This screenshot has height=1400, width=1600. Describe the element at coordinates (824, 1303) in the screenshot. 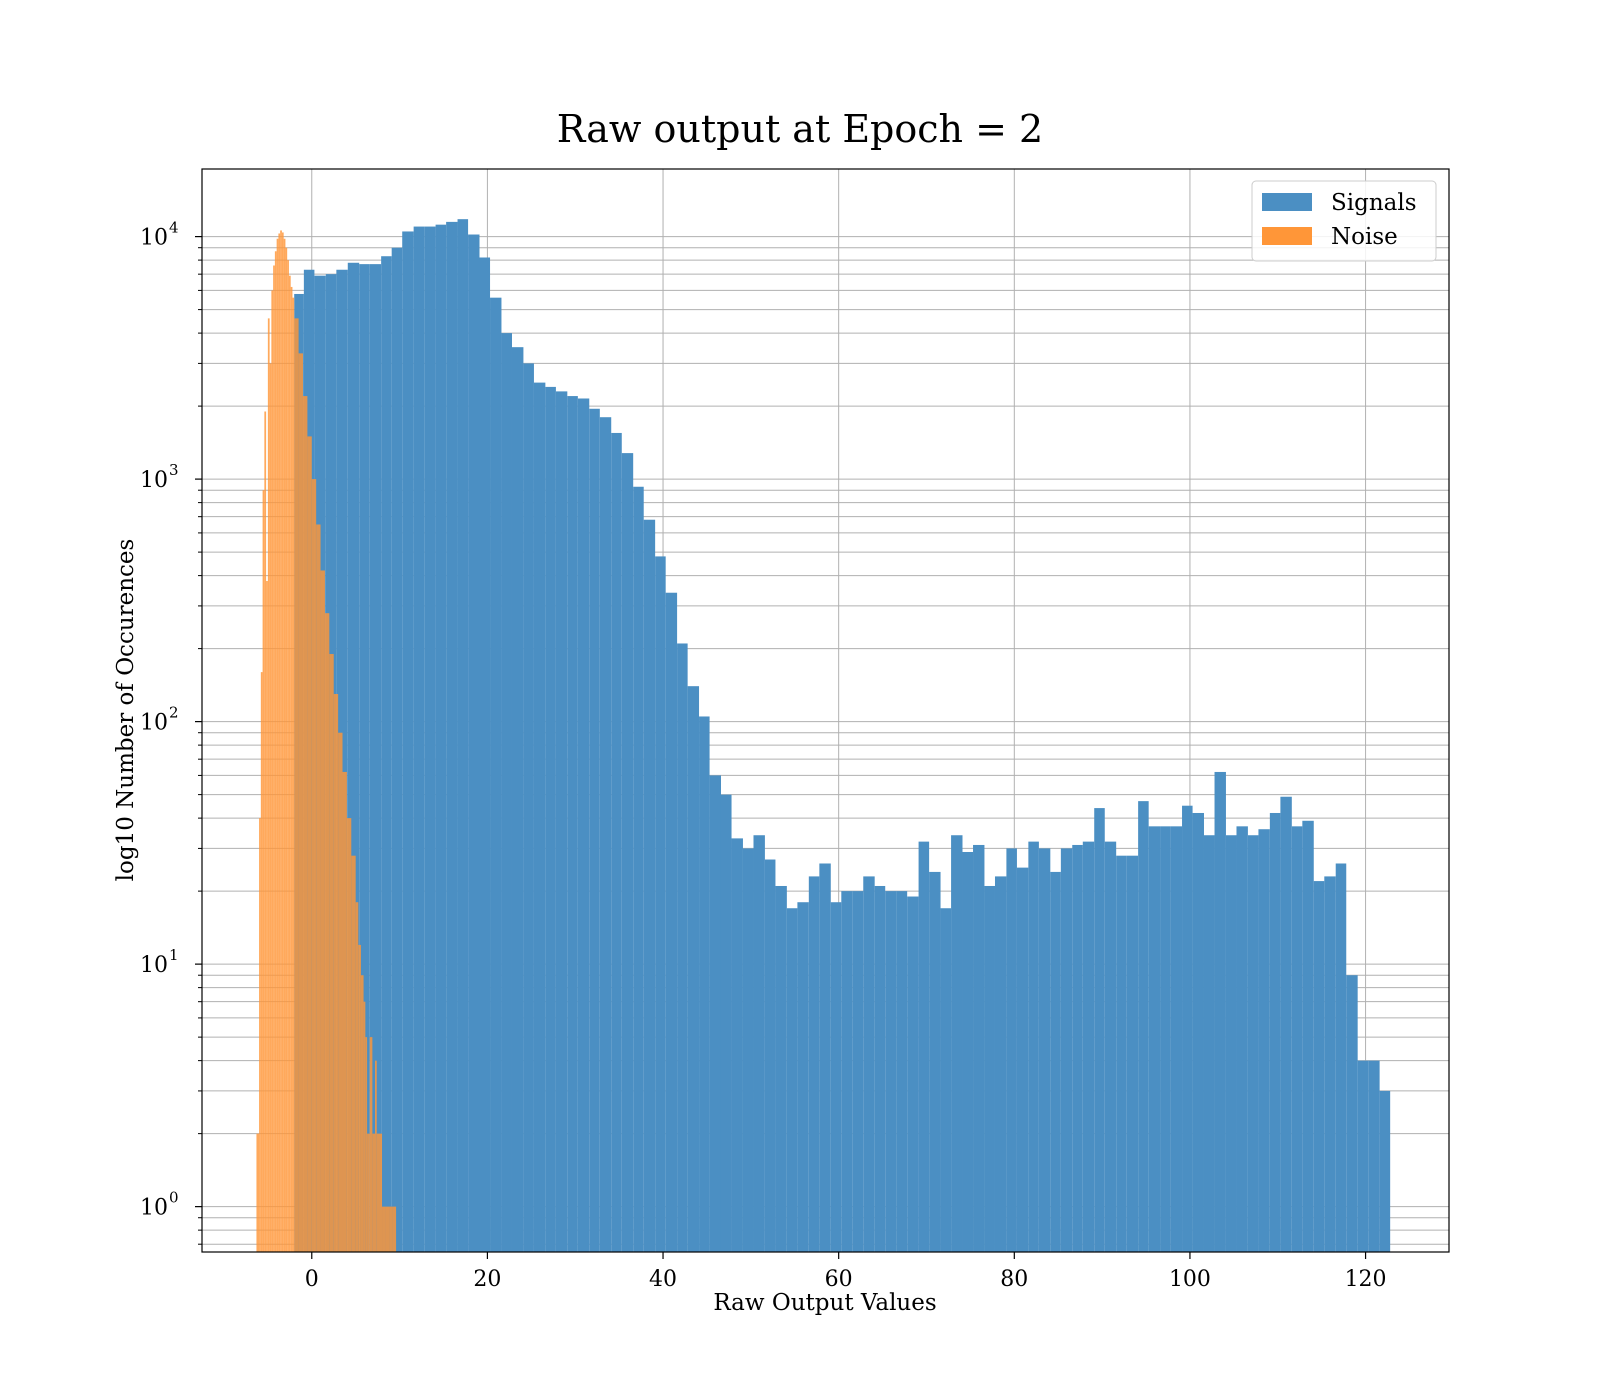

I see `x-axis-label: Raw Output Values` at that location.